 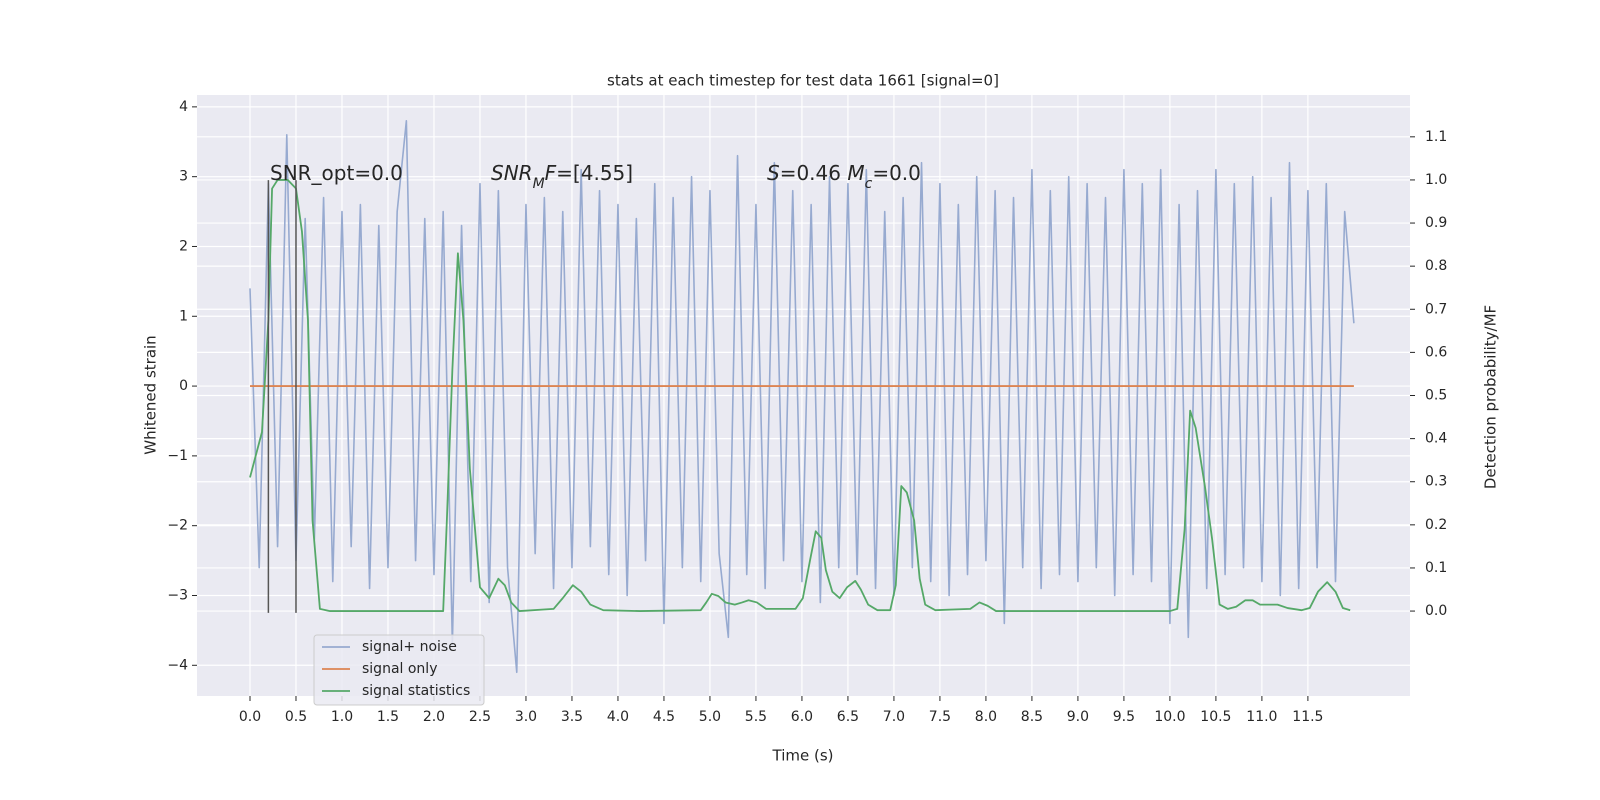 I want to click on x-tick-label: 11.5, so click(x=1307, y=717).